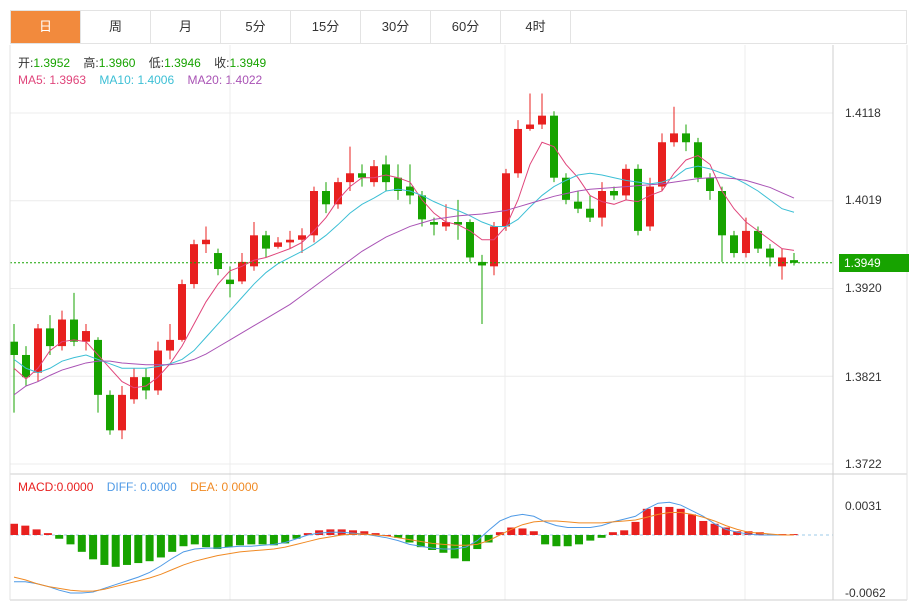 The width and height of the screenshot is (913, 605). What do you see at coordinates (326, 27) in the screenshot?
I see `tab-15min: 15分` at bounding box center [326, 27].